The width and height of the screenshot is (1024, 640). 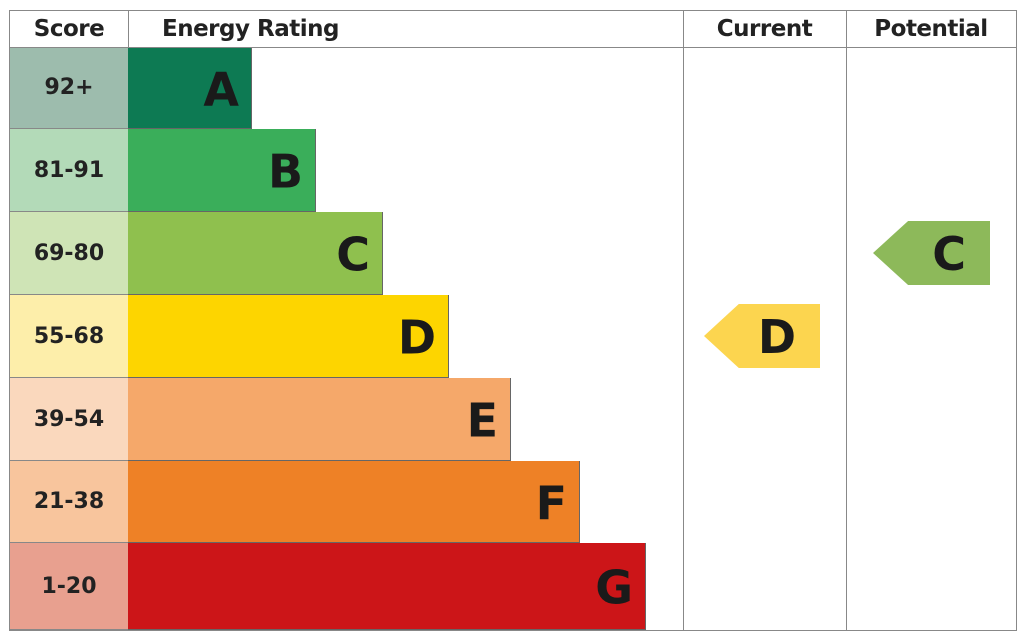 I want to click on rating-letter: B, so click(x=285, y=171).